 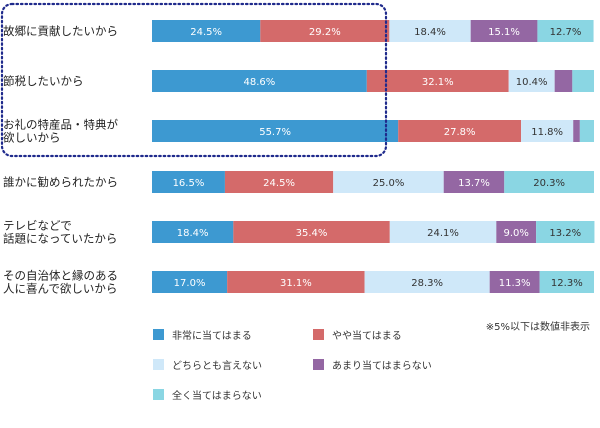 I want to click on legend-label: 非常に当てはまる, so click(x=212, y=336).